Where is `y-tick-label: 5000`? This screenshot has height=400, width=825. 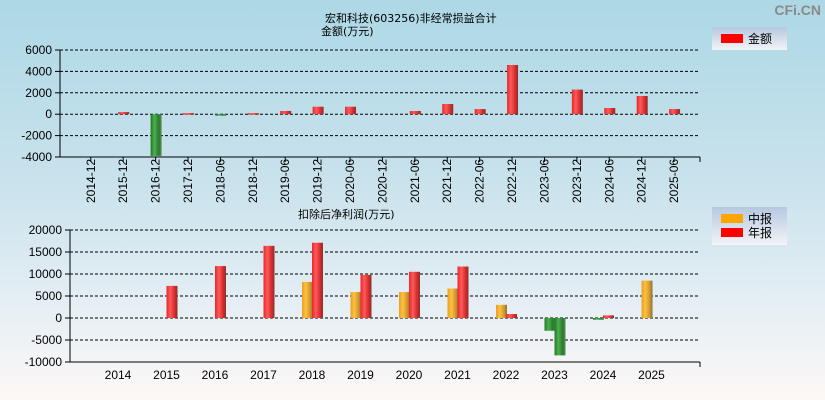 y-tick-label: 5000 is located at coordinates (48, 296).